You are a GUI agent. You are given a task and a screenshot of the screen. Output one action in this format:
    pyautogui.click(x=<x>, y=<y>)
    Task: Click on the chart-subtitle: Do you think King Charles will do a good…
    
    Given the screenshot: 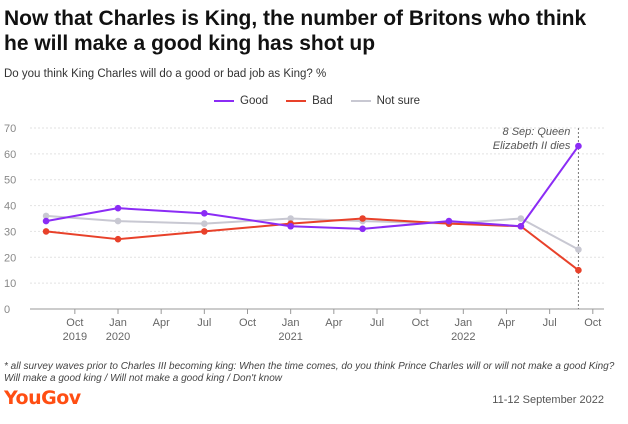 What is the action you would take?
    pyautogui.click(x=165, y=74)
    